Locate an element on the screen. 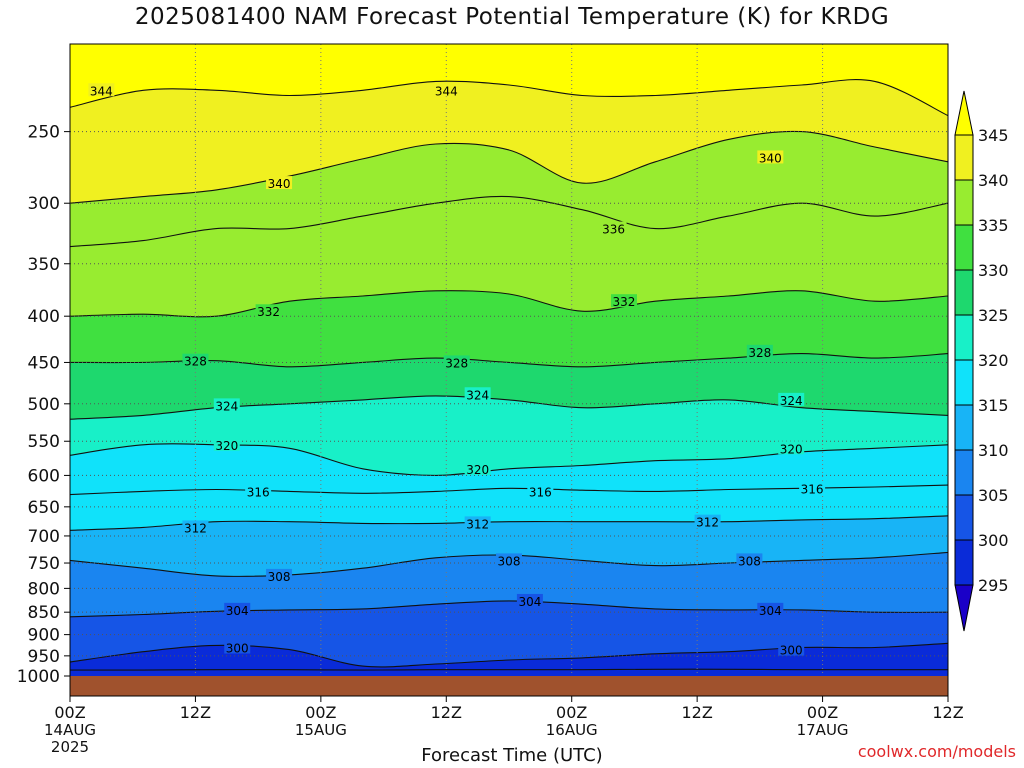 This screenshot has height=768, width=1024. contour-label: 336 is located at coordinates (613, 230).